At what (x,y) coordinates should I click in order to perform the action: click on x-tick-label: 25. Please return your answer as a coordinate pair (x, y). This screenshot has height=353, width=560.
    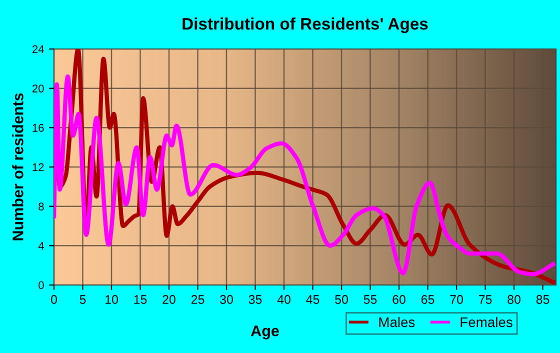
    Looking at the image, I should click on (197, 299).